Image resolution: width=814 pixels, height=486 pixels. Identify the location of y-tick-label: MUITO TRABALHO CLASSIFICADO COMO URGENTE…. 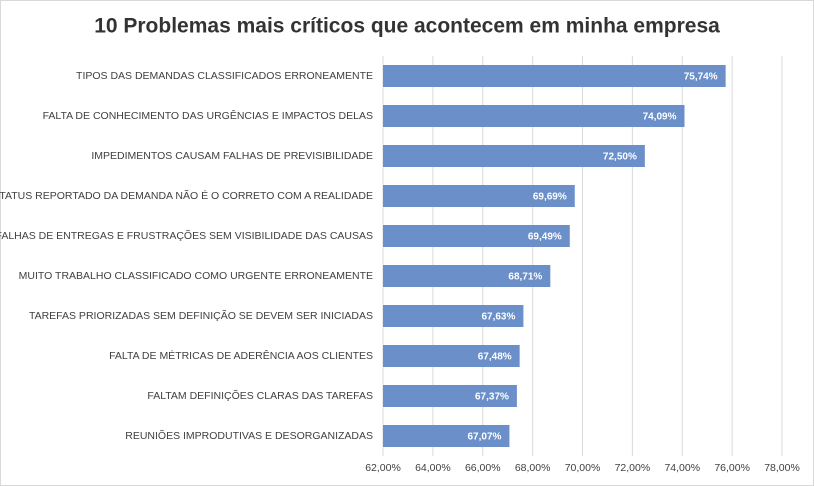
(196, 276).